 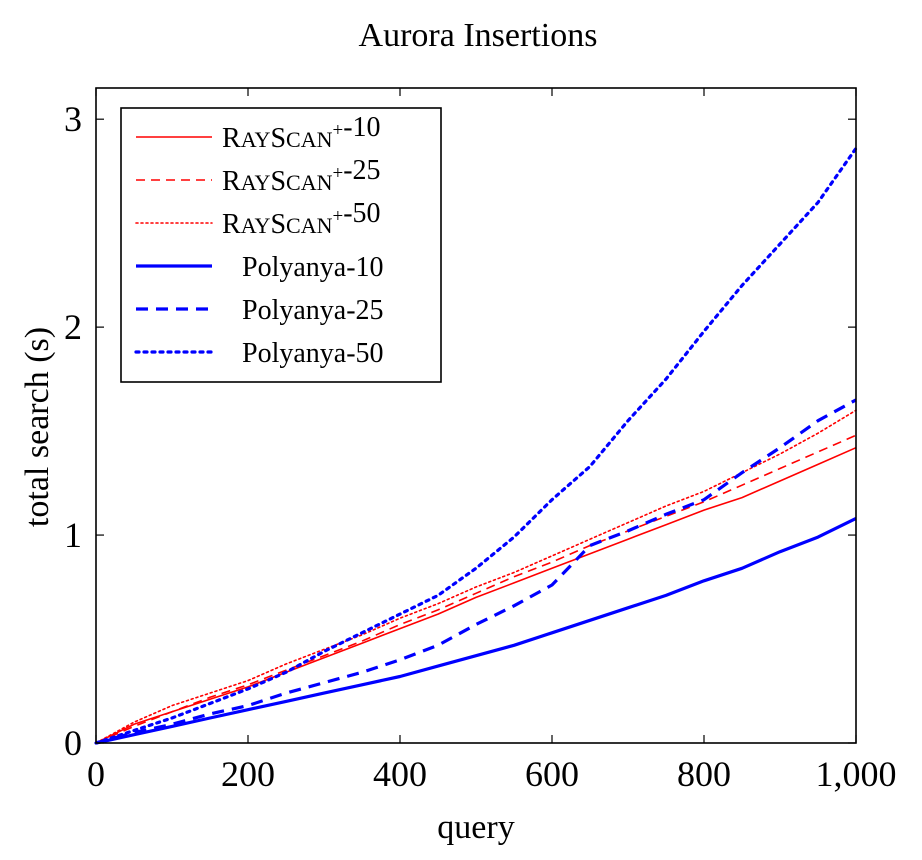 What do you see at coordinates (73, 743) in the screenshot?
I see `y-tick-label: 0` at bounding box center [73, 743].